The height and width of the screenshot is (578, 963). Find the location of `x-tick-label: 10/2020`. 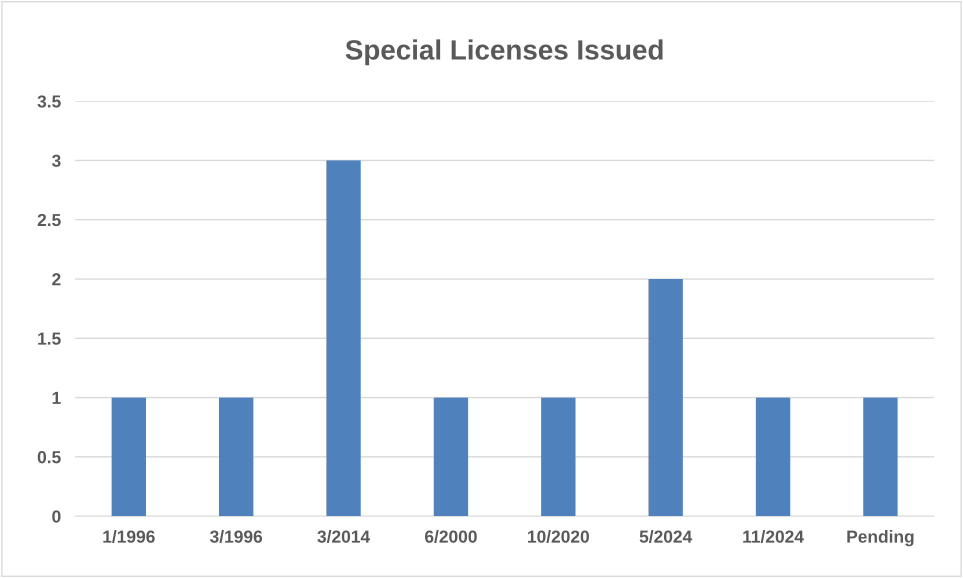

x-tick-label: 10/2020 is located at coordinates (558, 536).